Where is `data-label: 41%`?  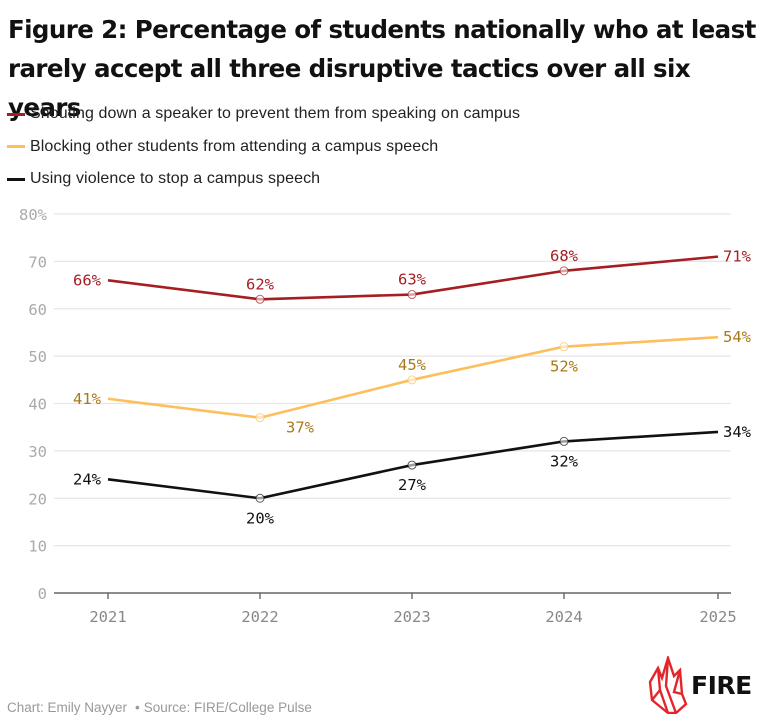
data-label: 41% is located at coordinates (87, 399).